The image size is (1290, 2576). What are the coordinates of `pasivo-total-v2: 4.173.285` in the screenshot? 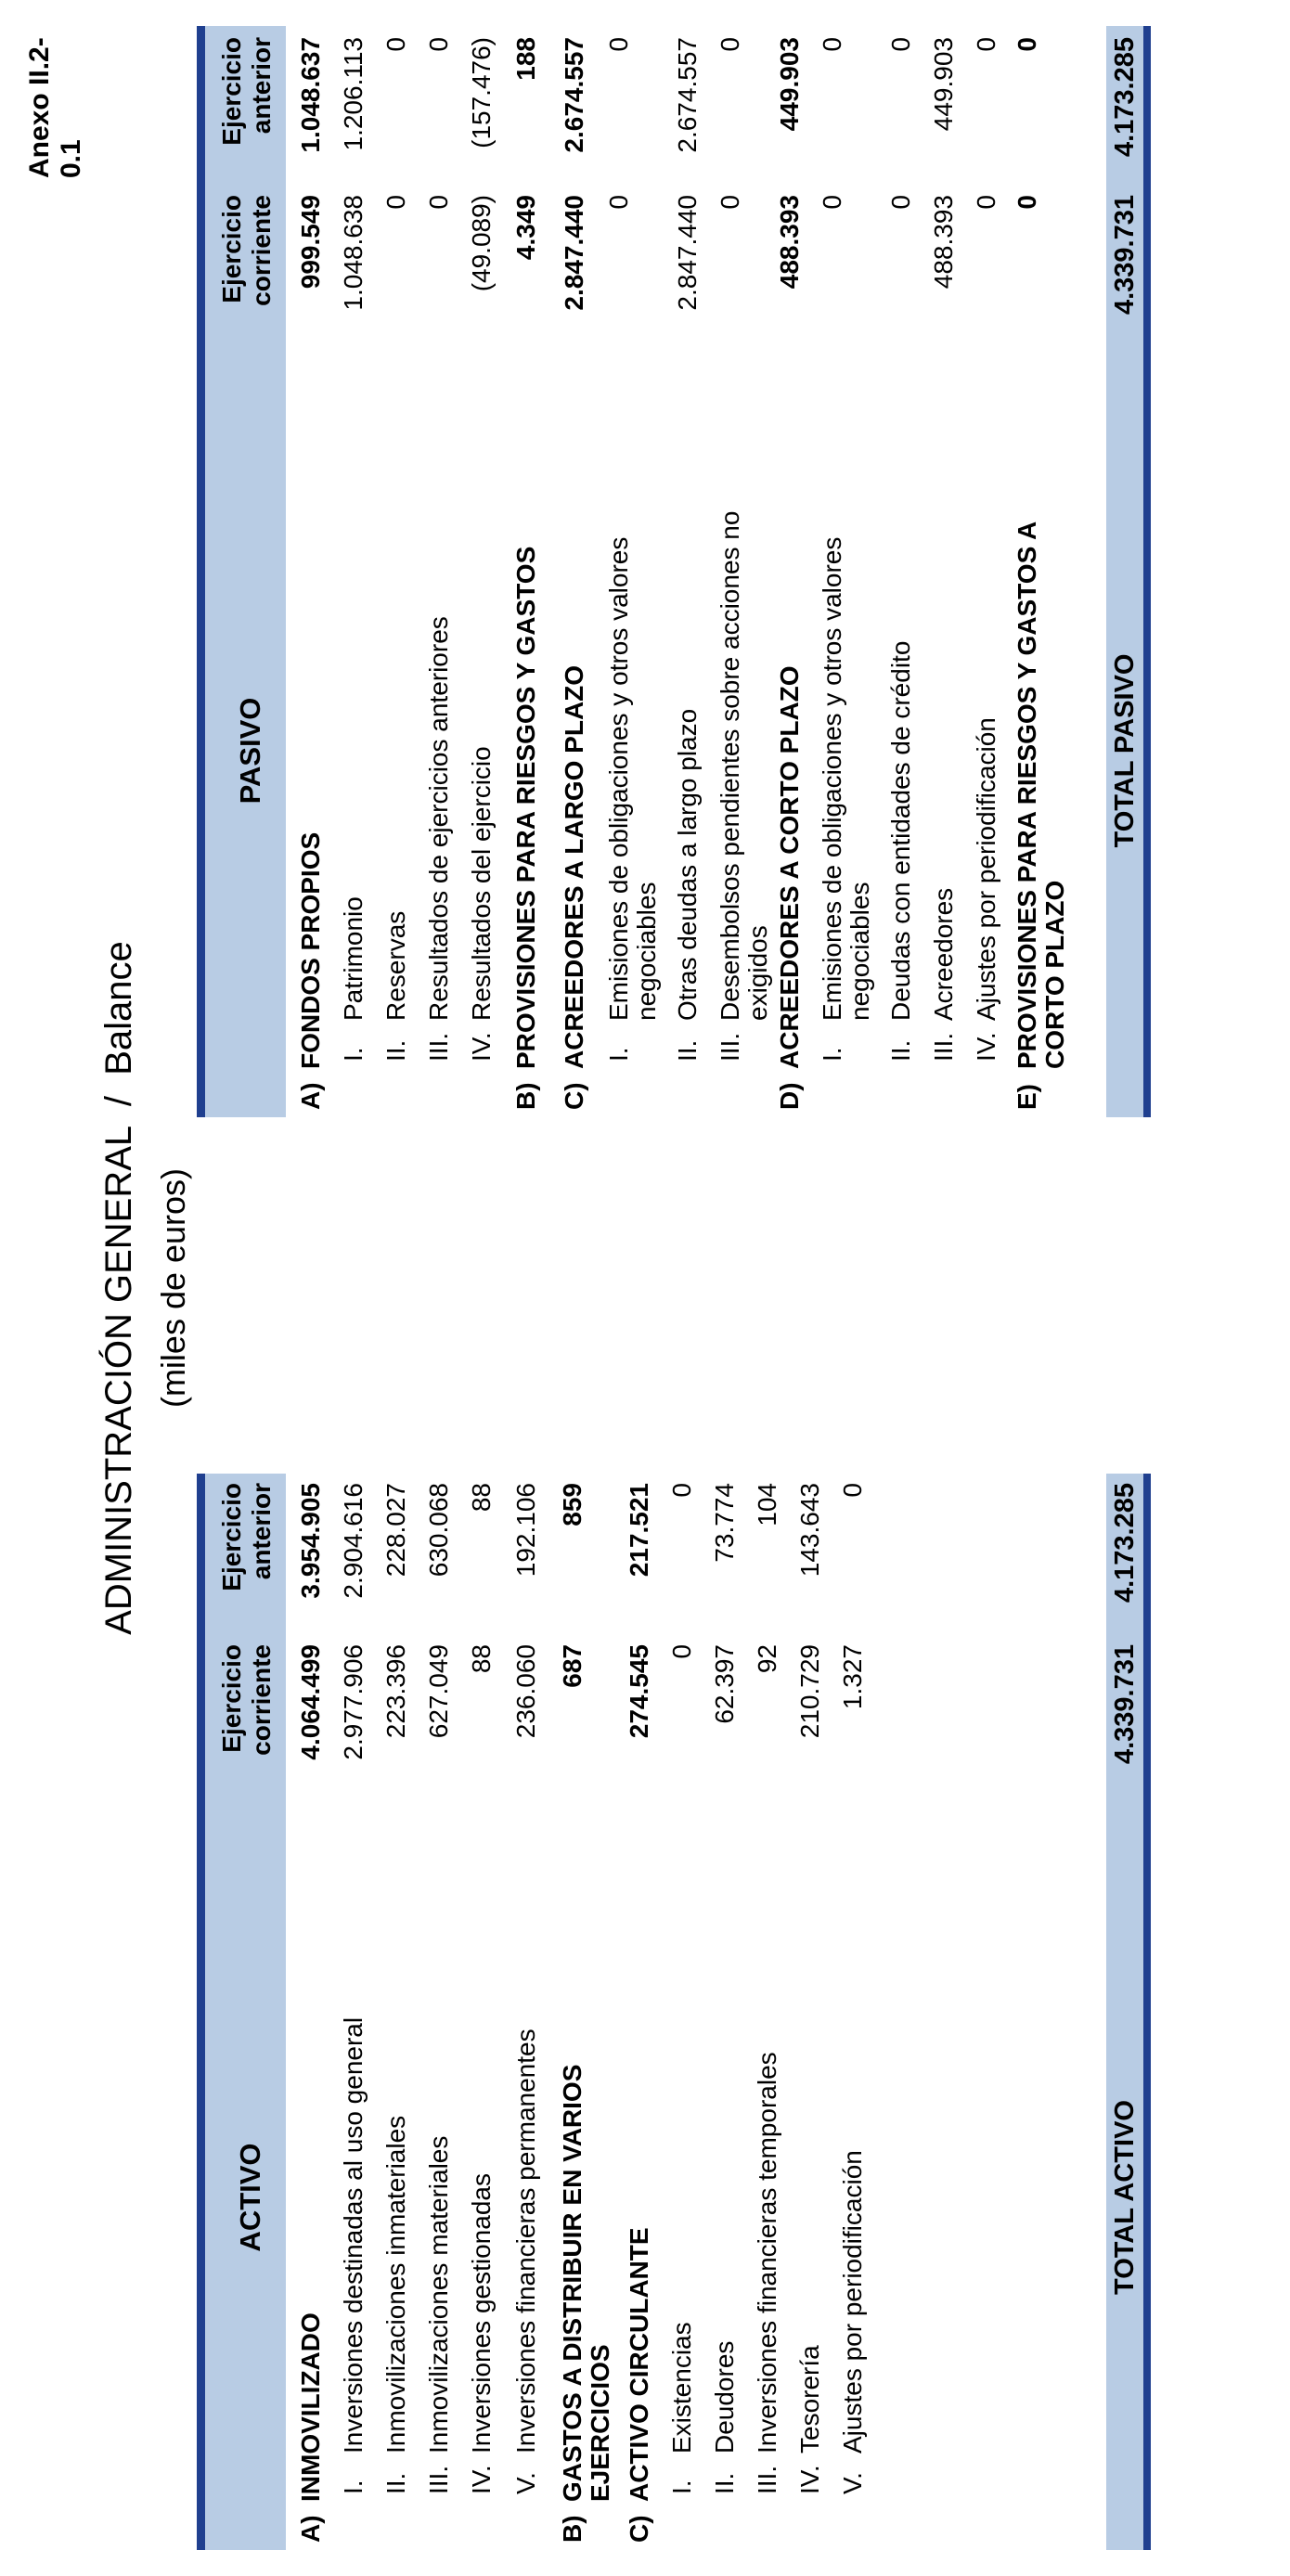 It's located at (1125, 97).